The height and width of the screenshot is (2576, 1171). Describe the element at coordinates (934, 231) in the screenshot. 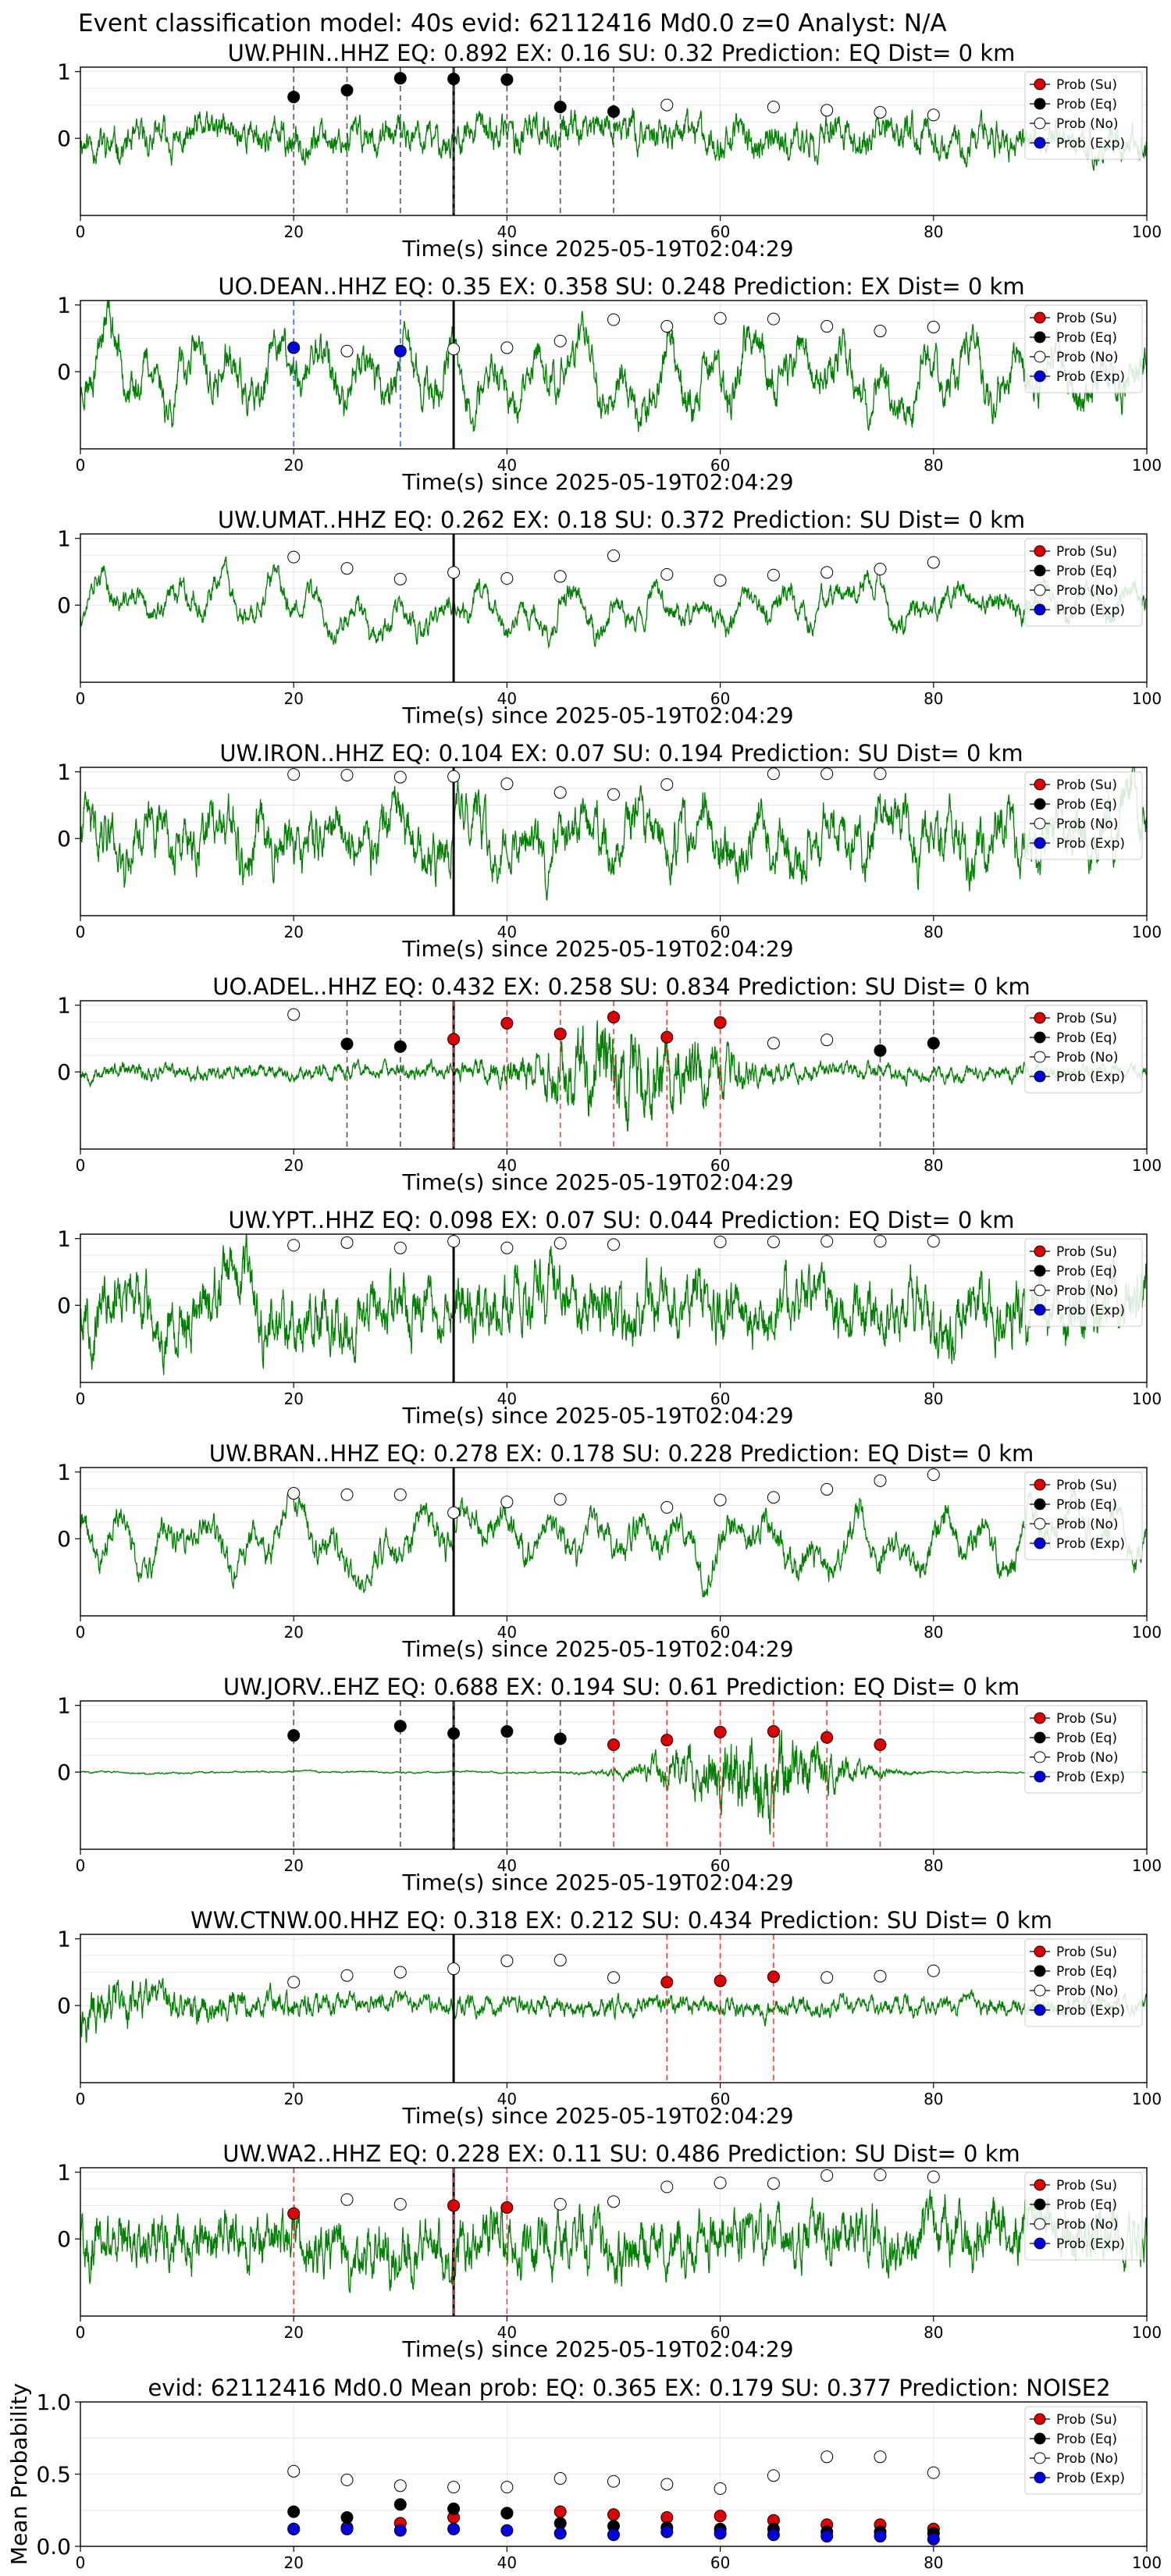

I see `x-tick-label: 80` at that location.